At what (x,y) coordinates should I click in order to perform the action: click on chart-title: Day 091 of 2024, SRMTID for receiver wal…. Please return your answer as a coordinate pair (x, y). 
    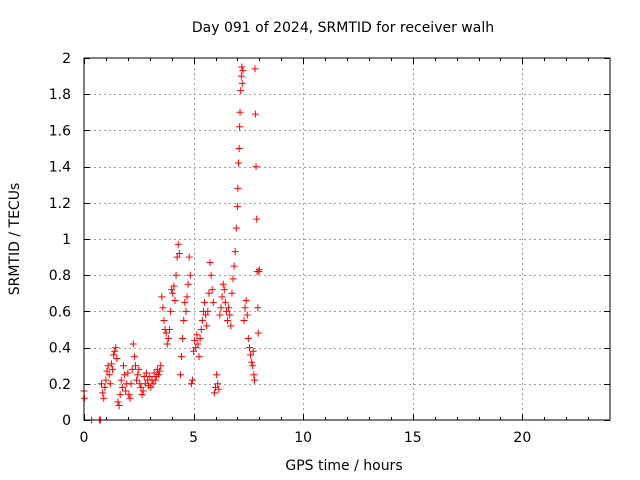
    Looking at the image, I should click on (343, 28).